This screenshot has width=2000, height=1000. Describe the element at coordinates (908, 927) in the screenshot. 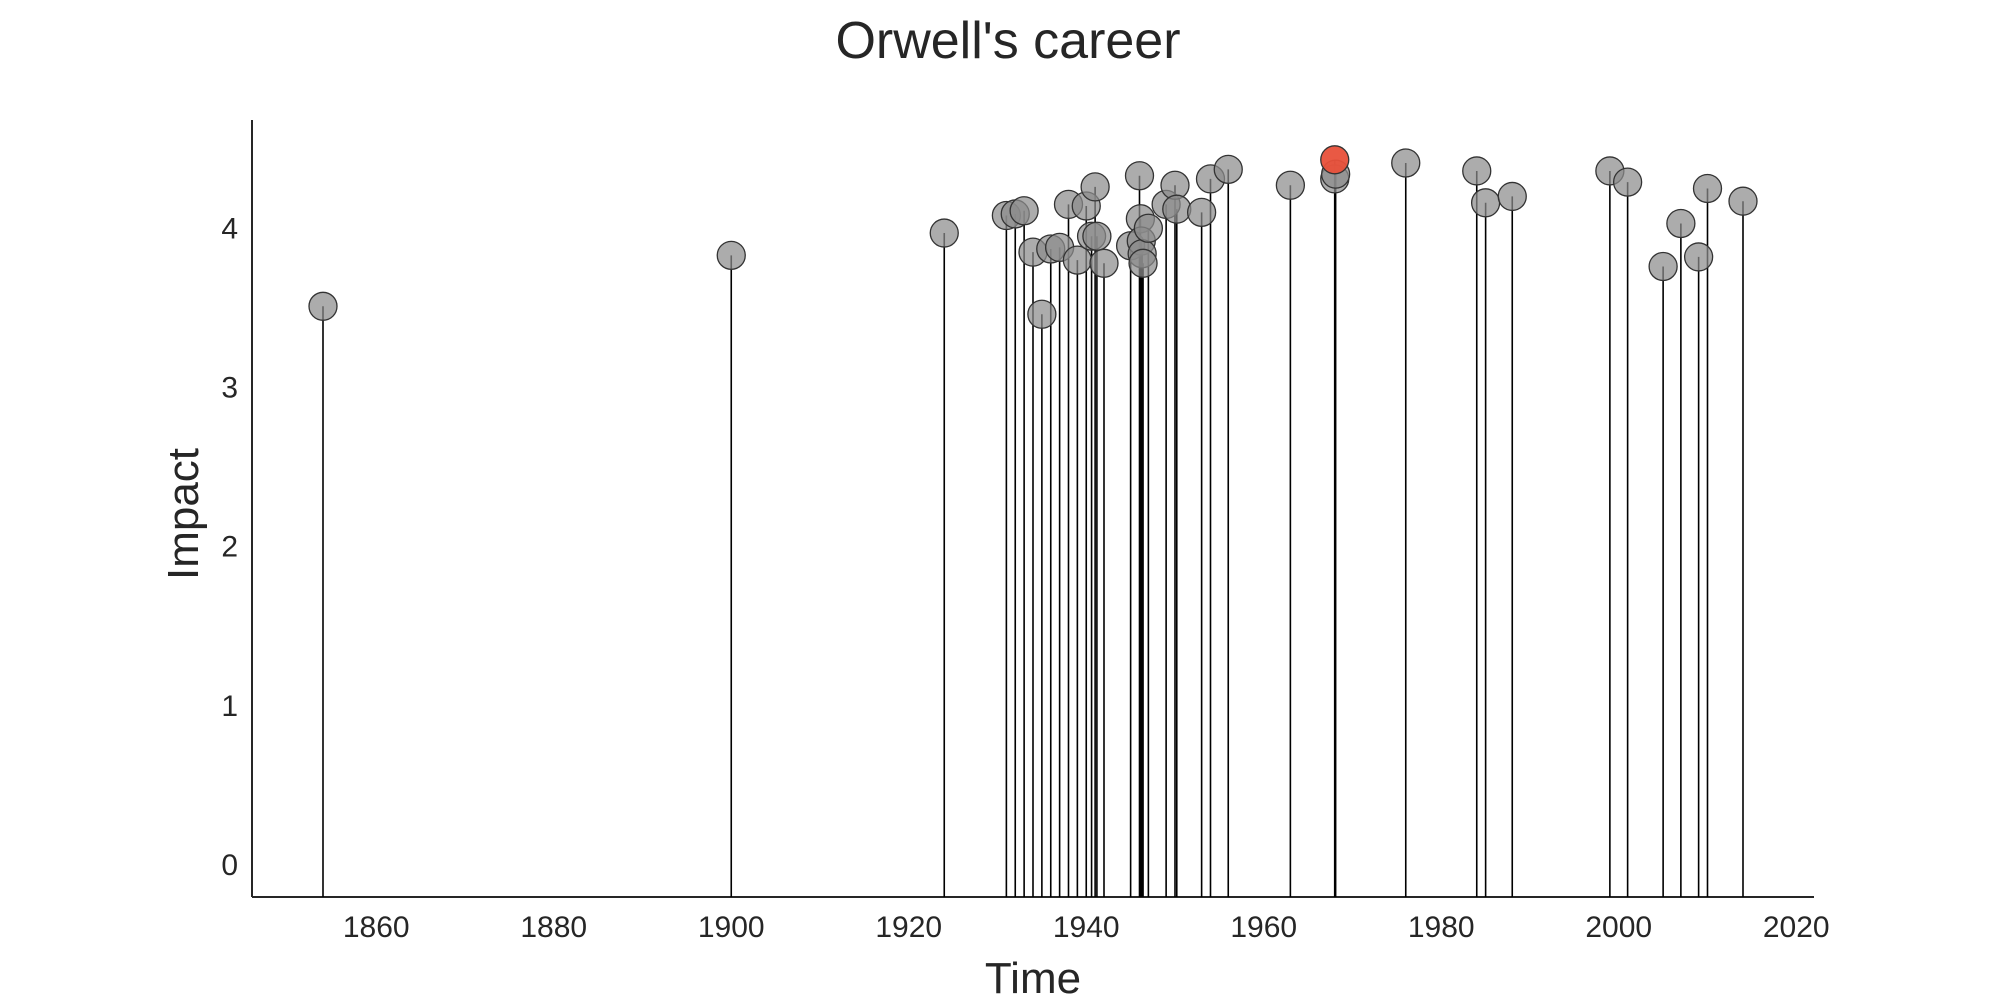

I see `x-tick-label: 1920` at that location.